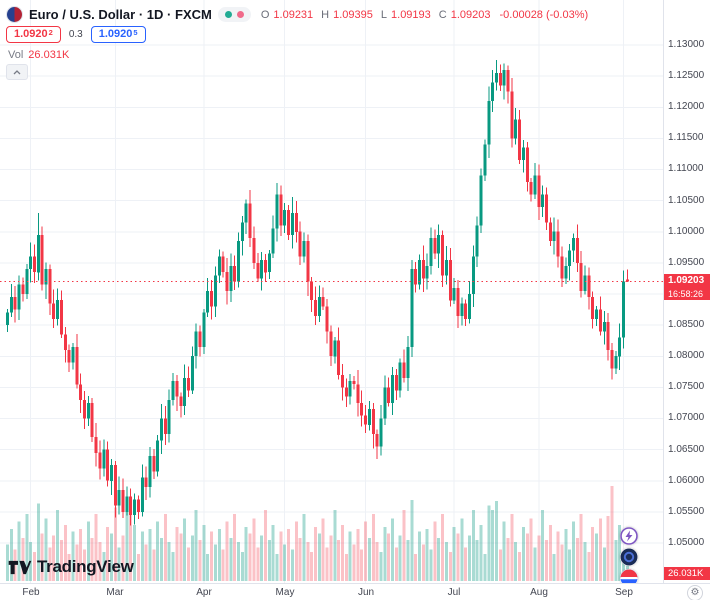 Image resolution: width=710 pixels, height=600 pixels. What do you see at coordinates (366, 592) in the screenshot?
I see `time-tick-label: Jun` at bounding box center [366, 592].